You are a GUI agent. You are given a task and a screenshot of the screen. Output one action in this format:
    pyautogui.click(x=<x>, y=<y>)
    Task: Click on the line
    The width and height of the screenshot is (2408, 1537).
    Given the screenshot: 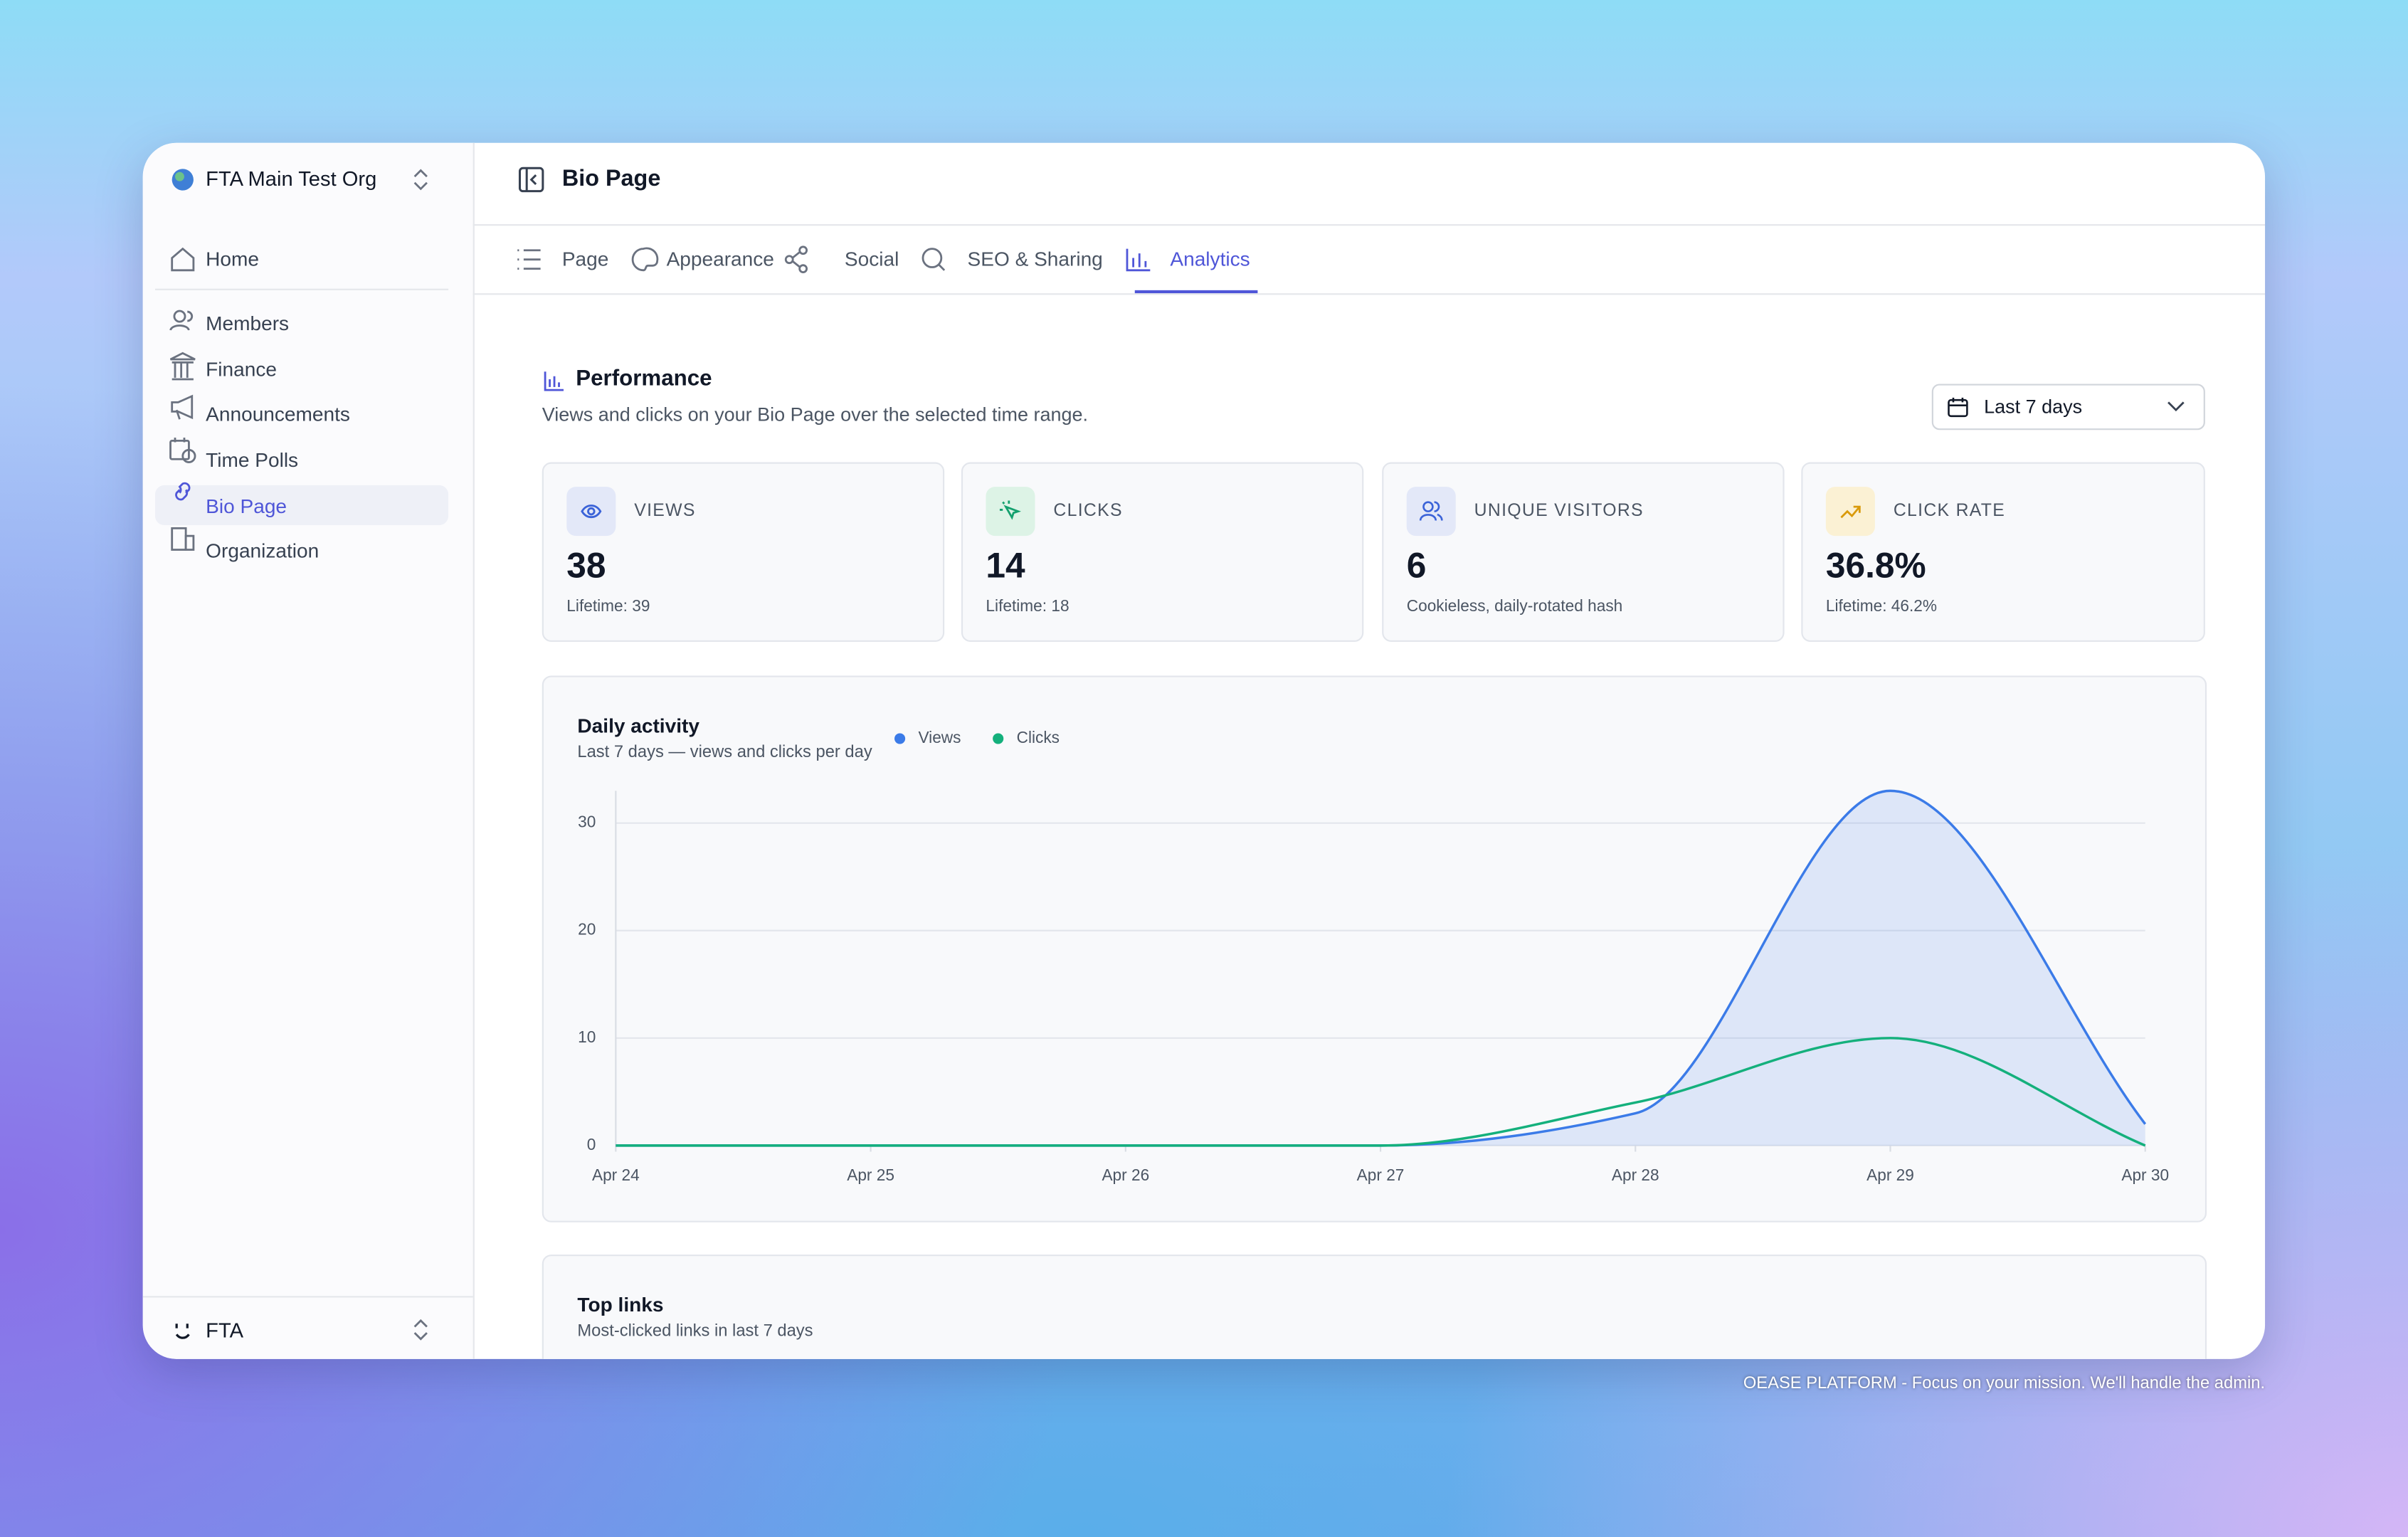 What is the action you would take?
    pyautogui.click(x=1381, y=1092)
    